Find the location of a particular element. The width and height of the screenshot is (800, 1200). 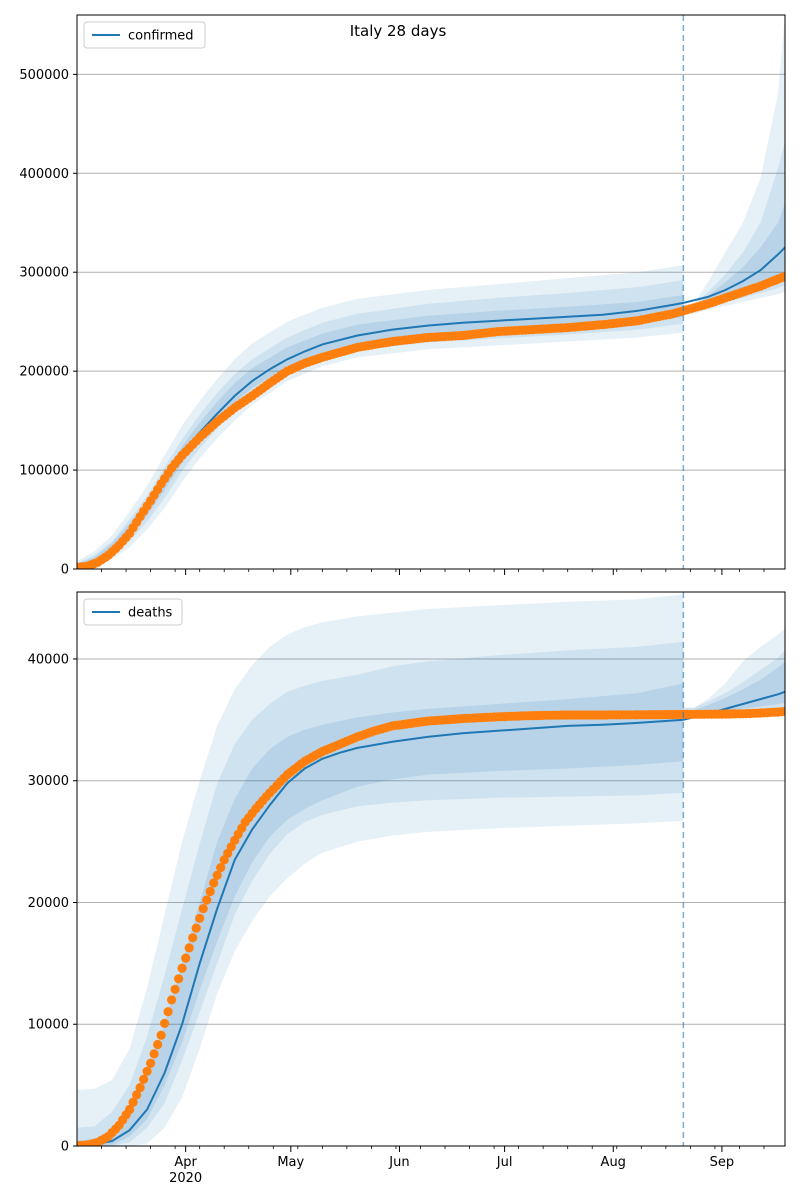

y-tick-label: 20000 is located at coordinates (48, 903).